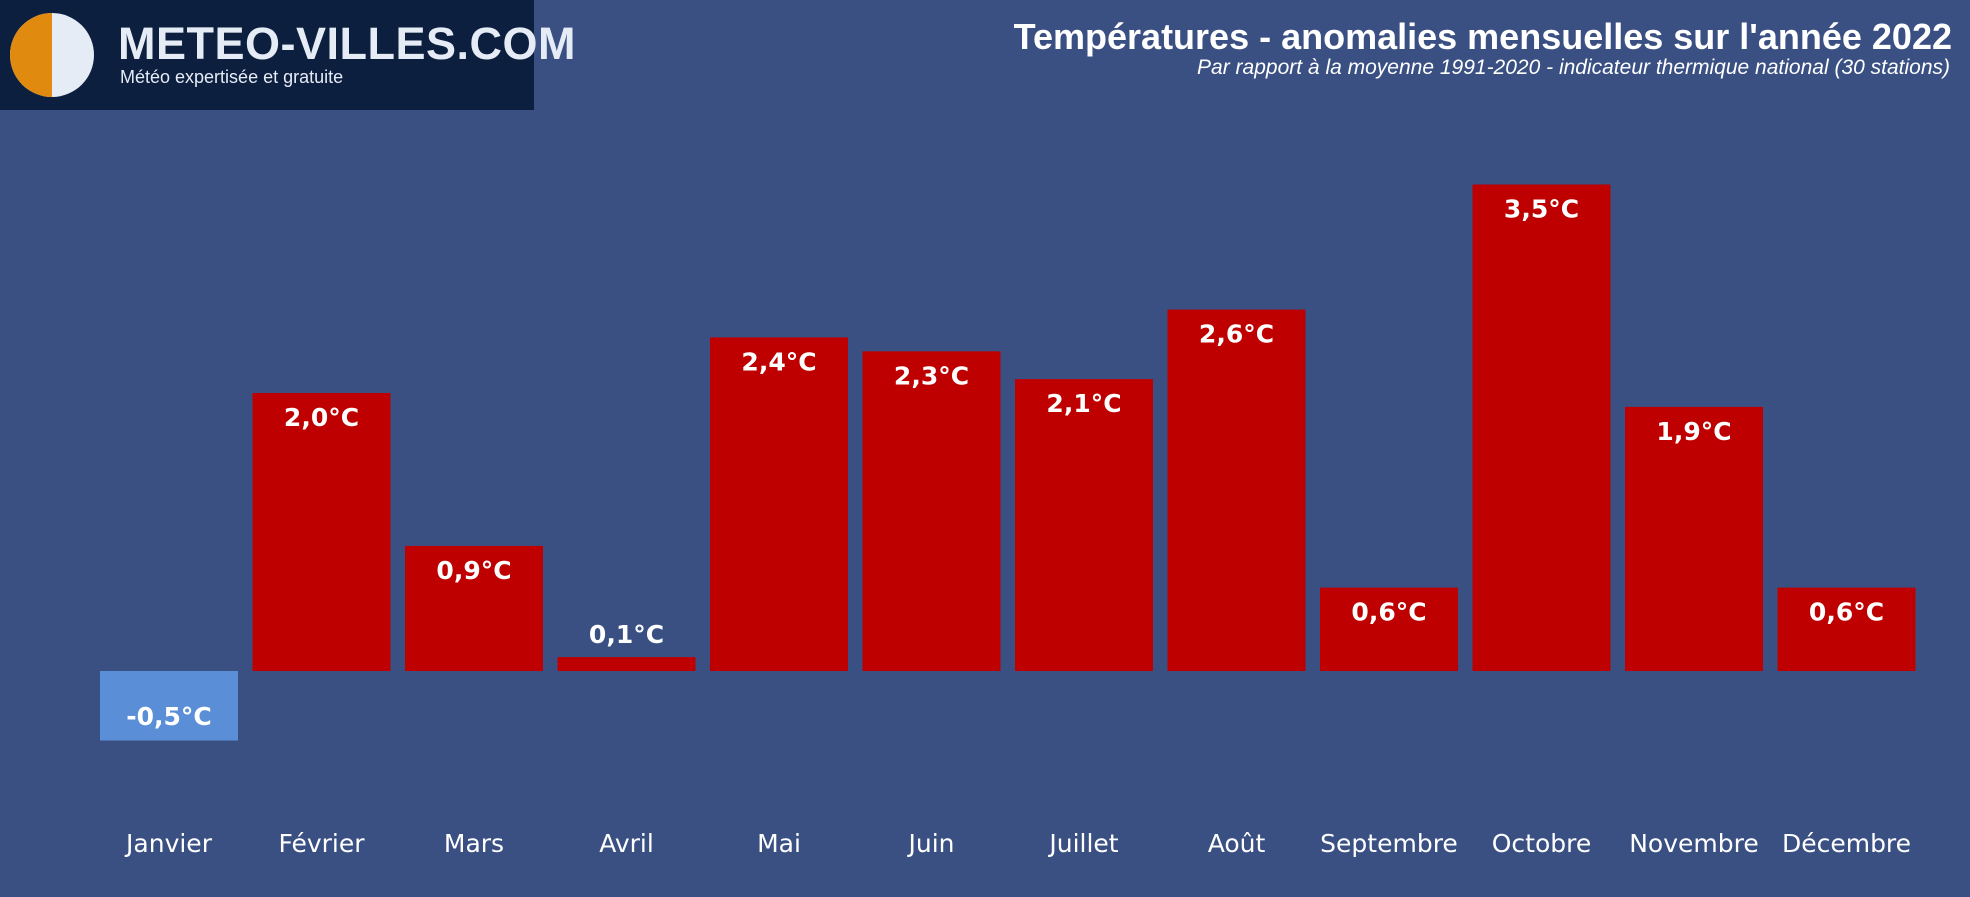  What do you see at coordinates (347, 43) in the screenshot?
I see `brand-name: METEO-VILLES.COM` at bounding box center [347, 43].